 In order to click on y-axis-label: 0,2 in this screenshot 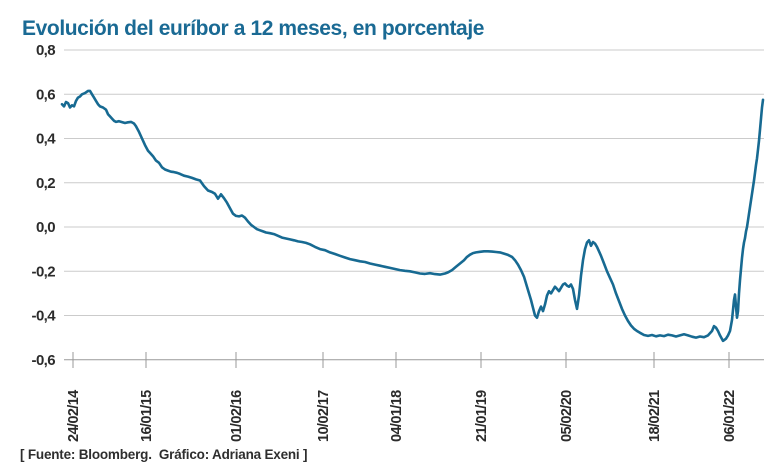, I will do `click(45, 183)`.